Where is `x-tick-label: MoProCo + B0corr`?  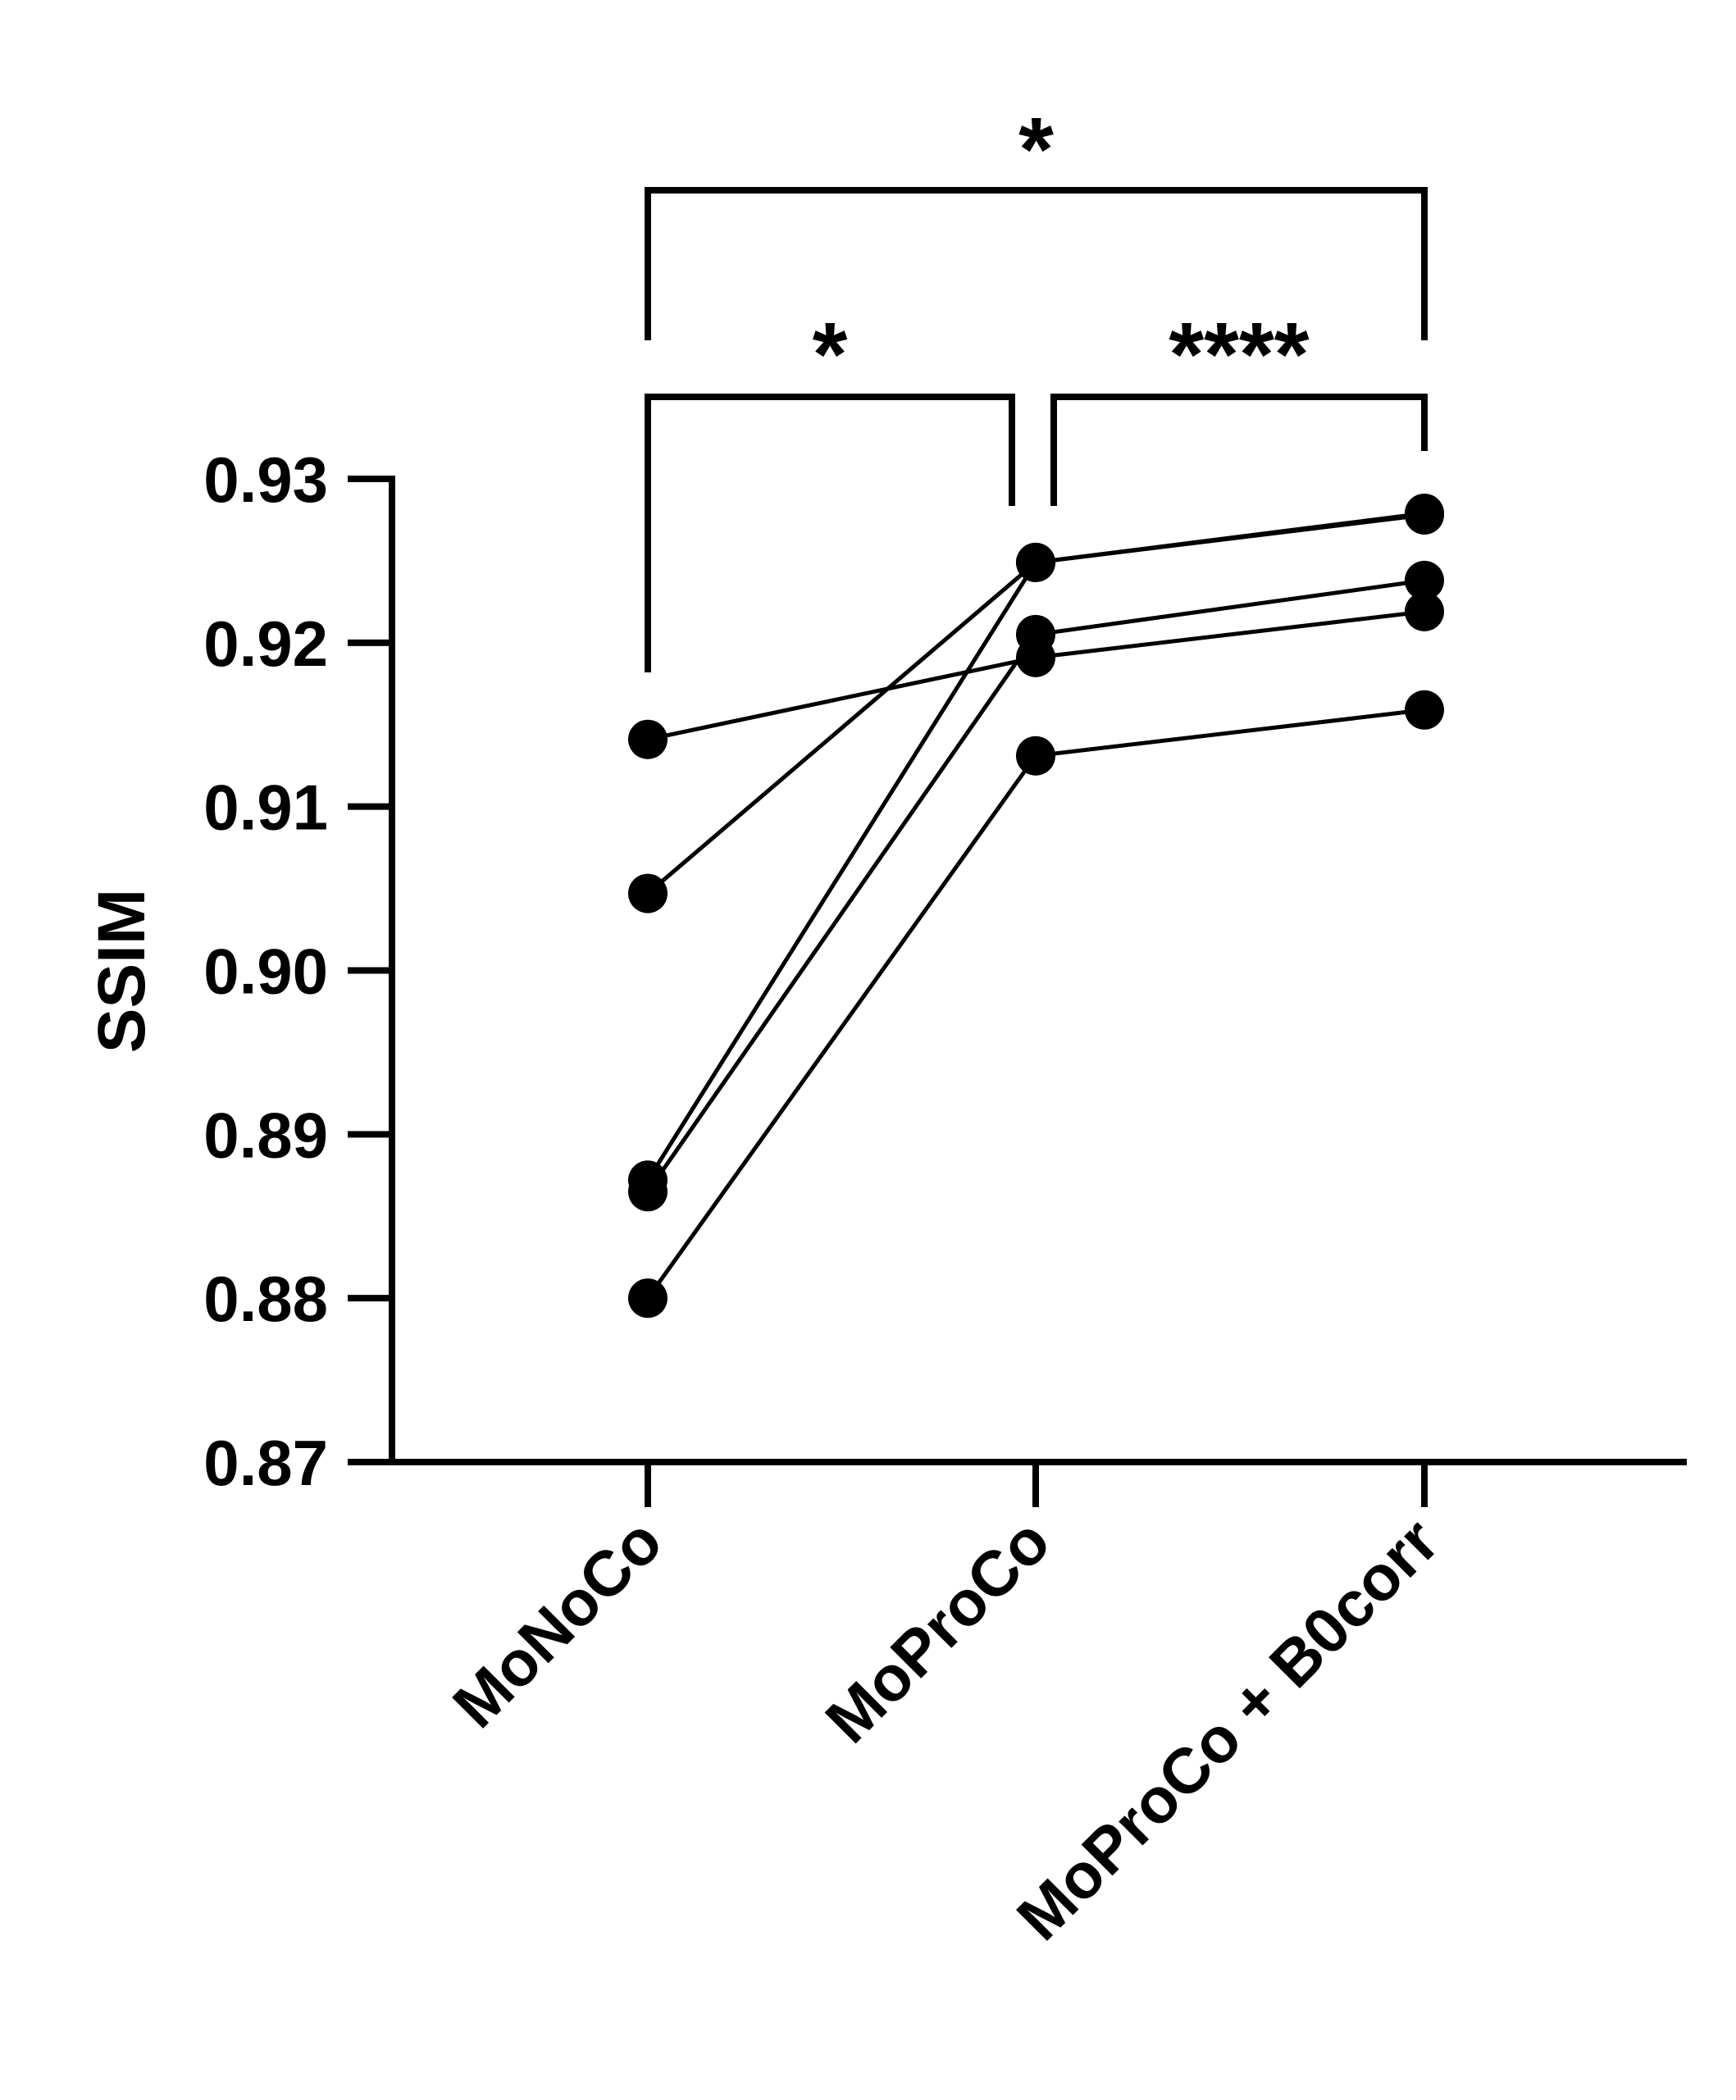
x-tick-label: MoProCo + B0corr is located at coordinates (1227, 1729).